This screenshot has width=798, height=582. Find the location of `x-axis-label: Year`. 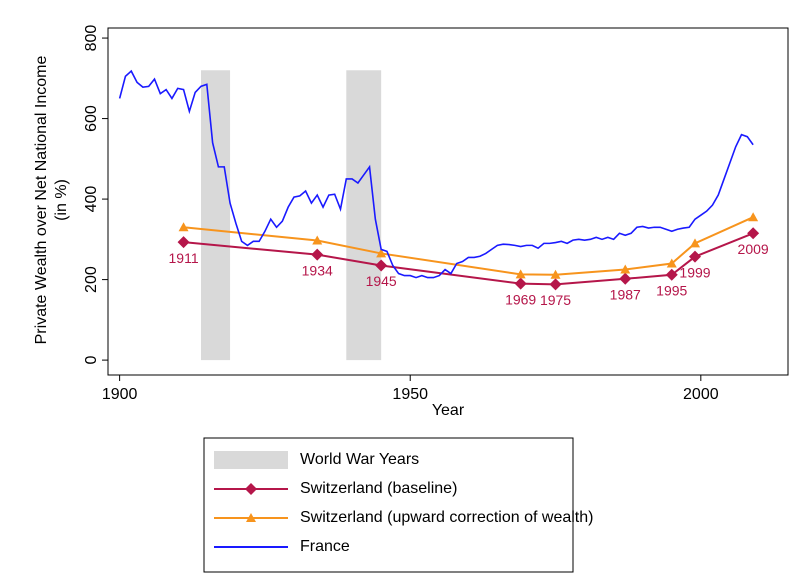

x-axis-label: Year is located at coordinates (448, 410).